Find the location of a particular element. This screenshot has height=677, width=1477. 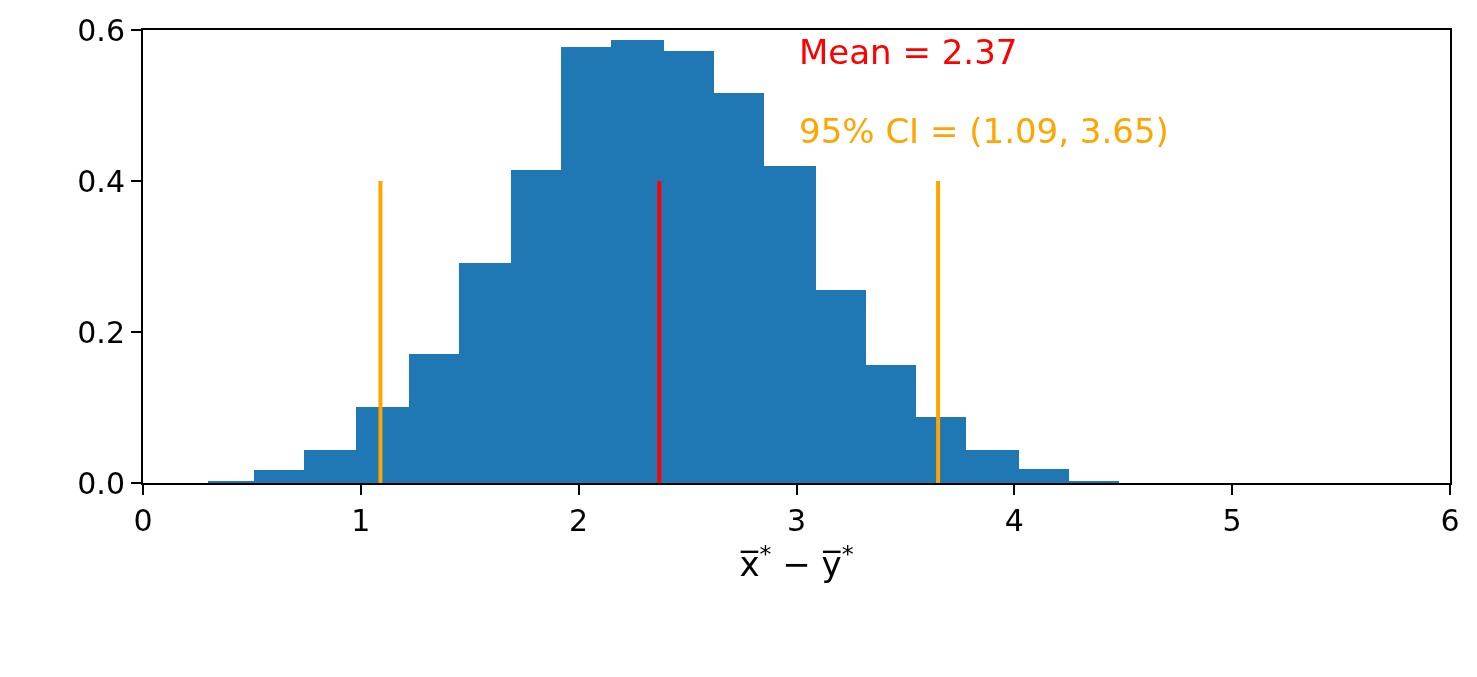

x-tick-label: 0 is located at coordinates (143, 520).